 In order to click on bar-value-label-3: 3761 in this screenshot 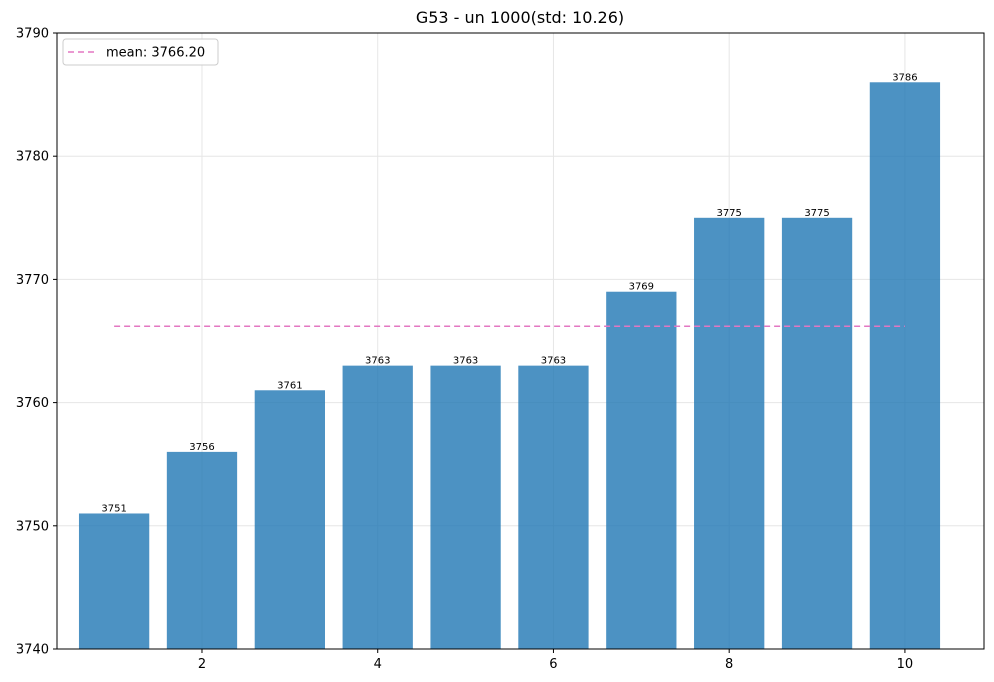, I will do `click(289, 385)`.